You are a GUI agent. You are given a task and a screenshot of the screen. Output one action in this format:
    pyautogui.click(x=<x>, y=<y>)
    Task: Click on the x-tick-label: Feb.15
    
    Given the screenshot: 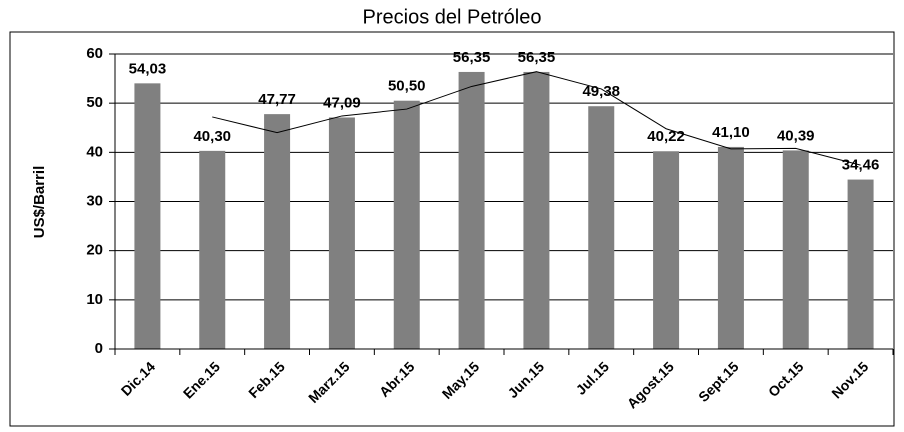 What is the action you would take?
    pyautogui.click(x=266, y=379)
    